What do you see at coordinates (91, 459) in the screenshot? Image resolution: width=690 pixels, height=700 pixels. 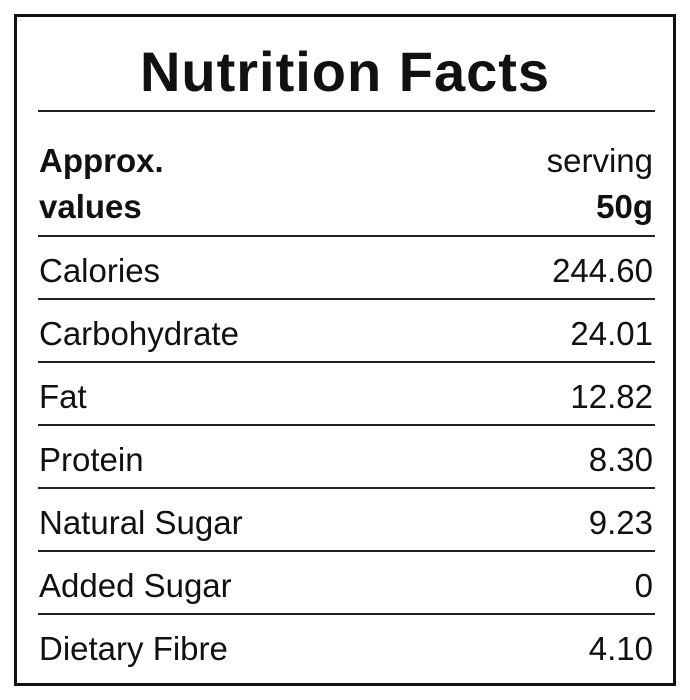 I see `nutrient-name: Protein` at bounding box center [91, 459].